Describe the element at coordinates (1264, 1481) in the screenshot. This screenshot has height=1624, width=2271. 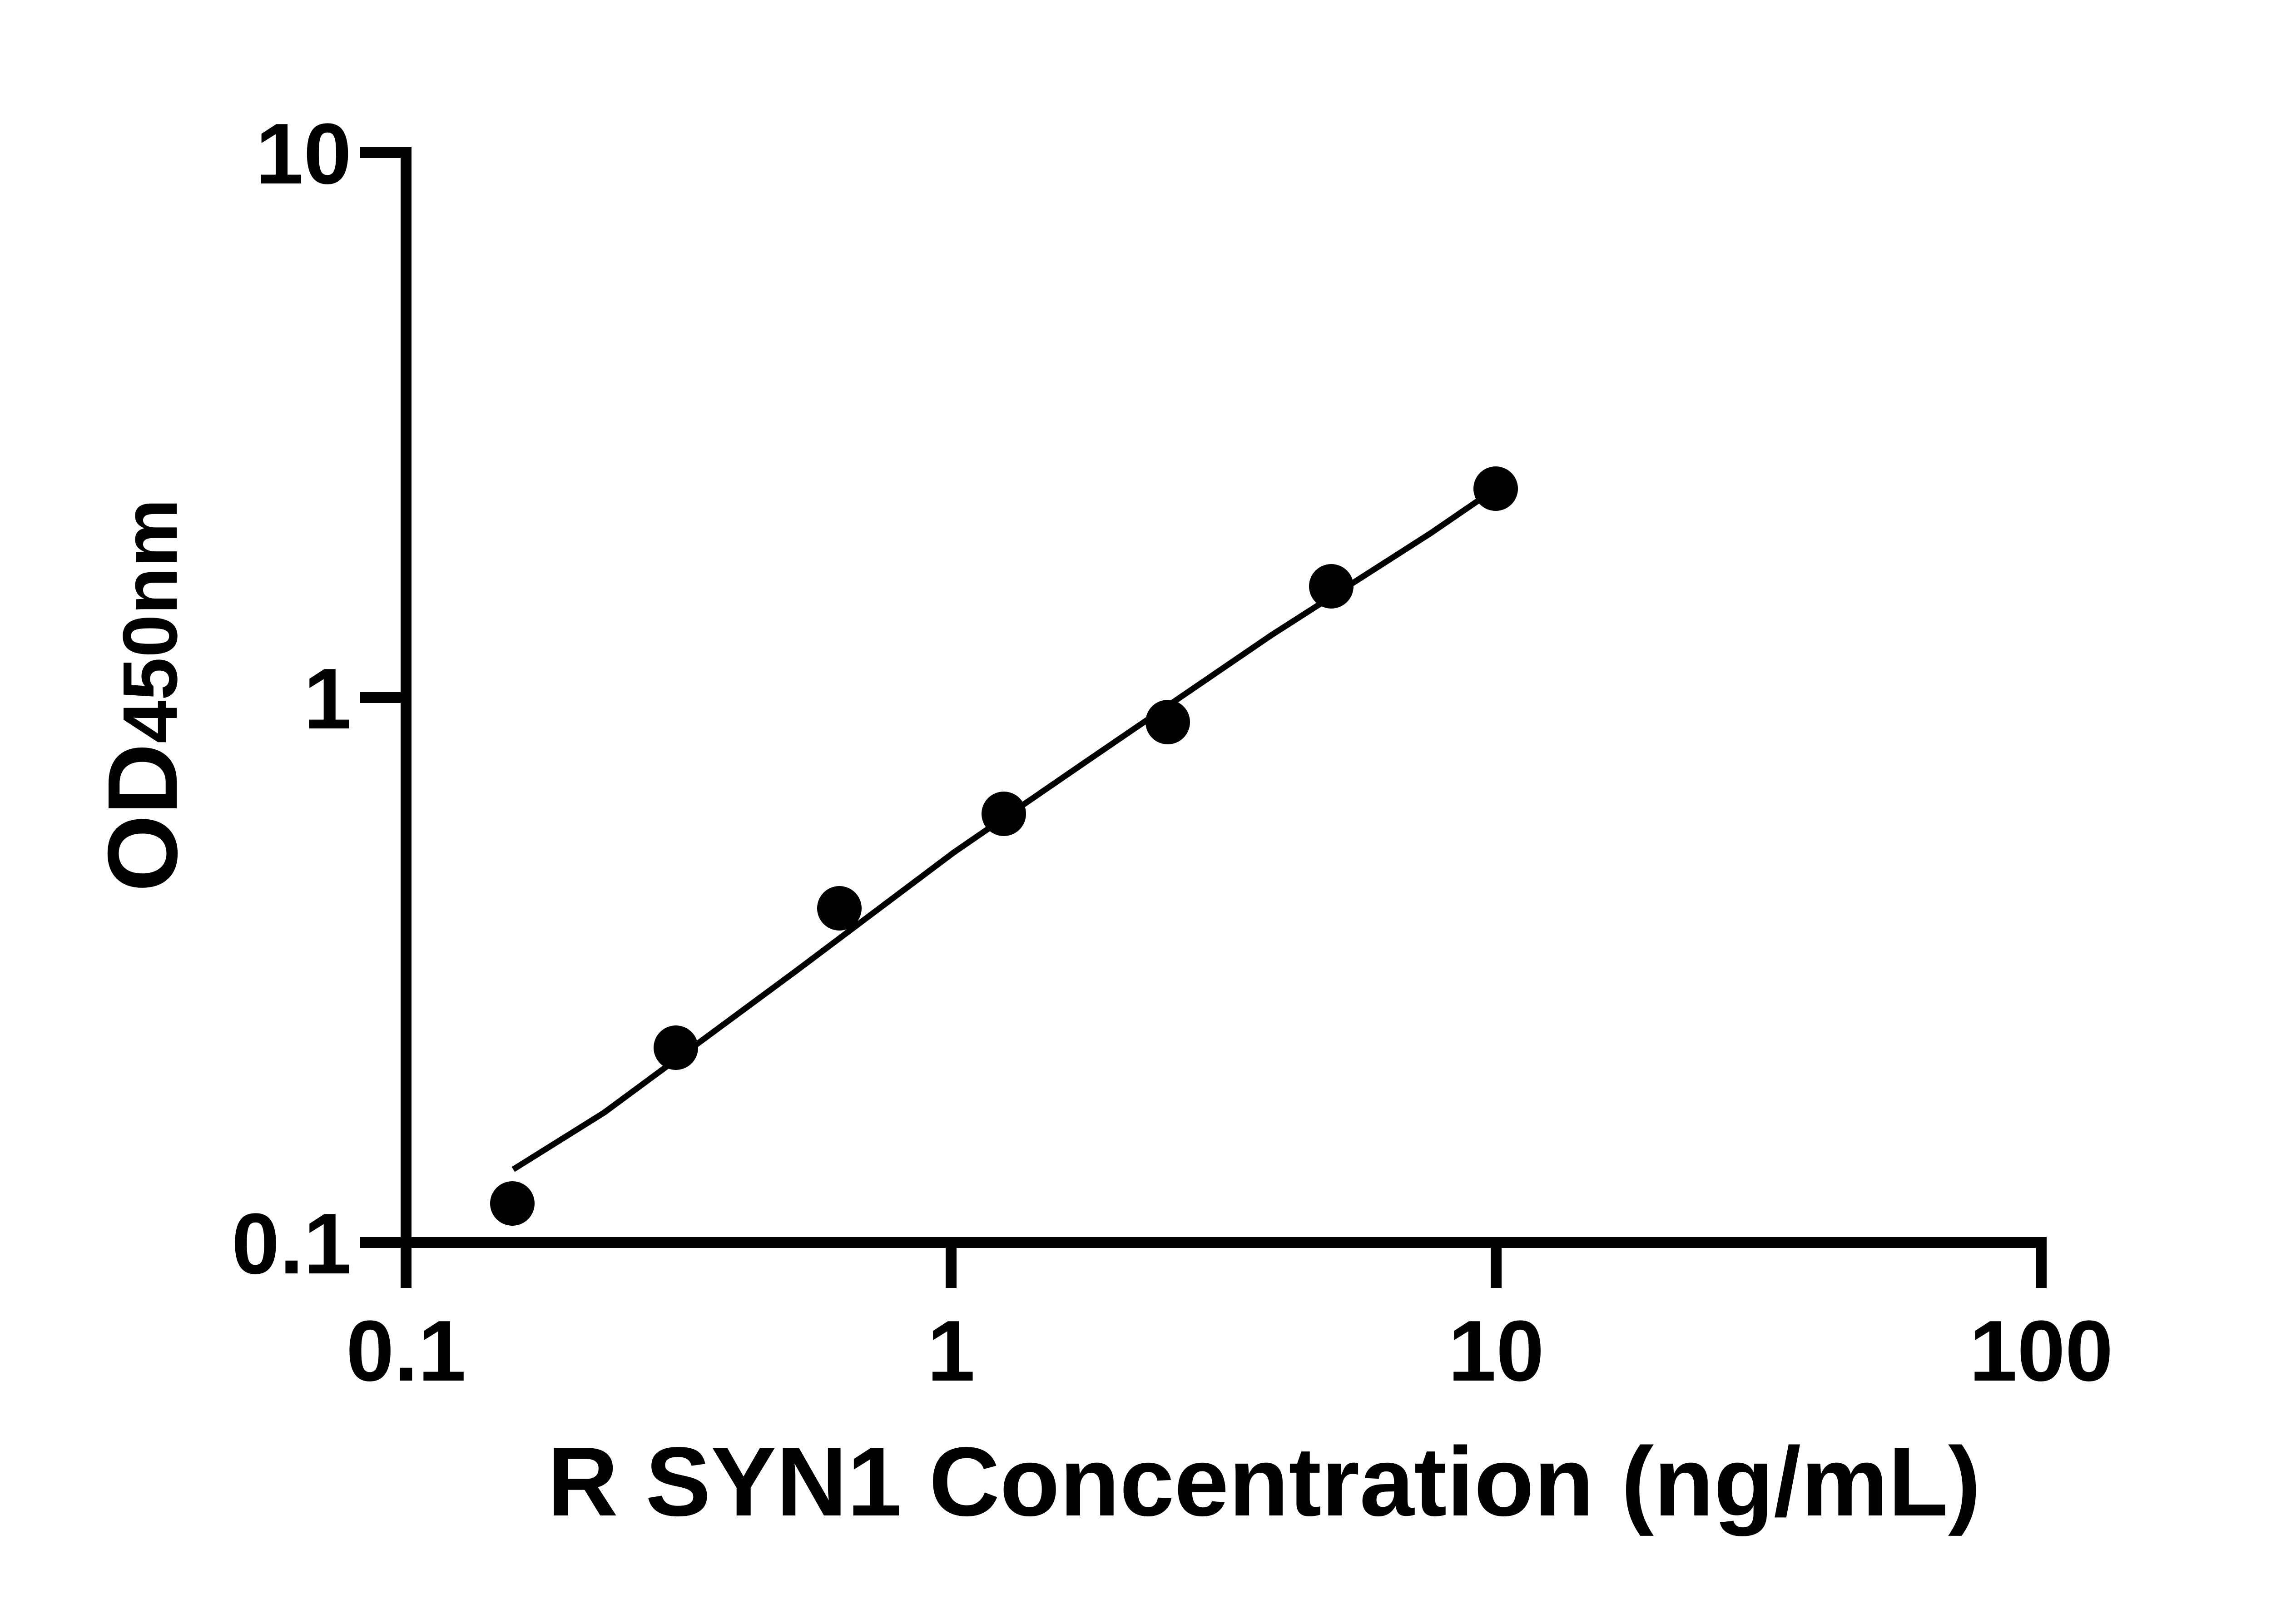
I see `svg-text: R SYN1 Concentration (ng/mL)` at that location.